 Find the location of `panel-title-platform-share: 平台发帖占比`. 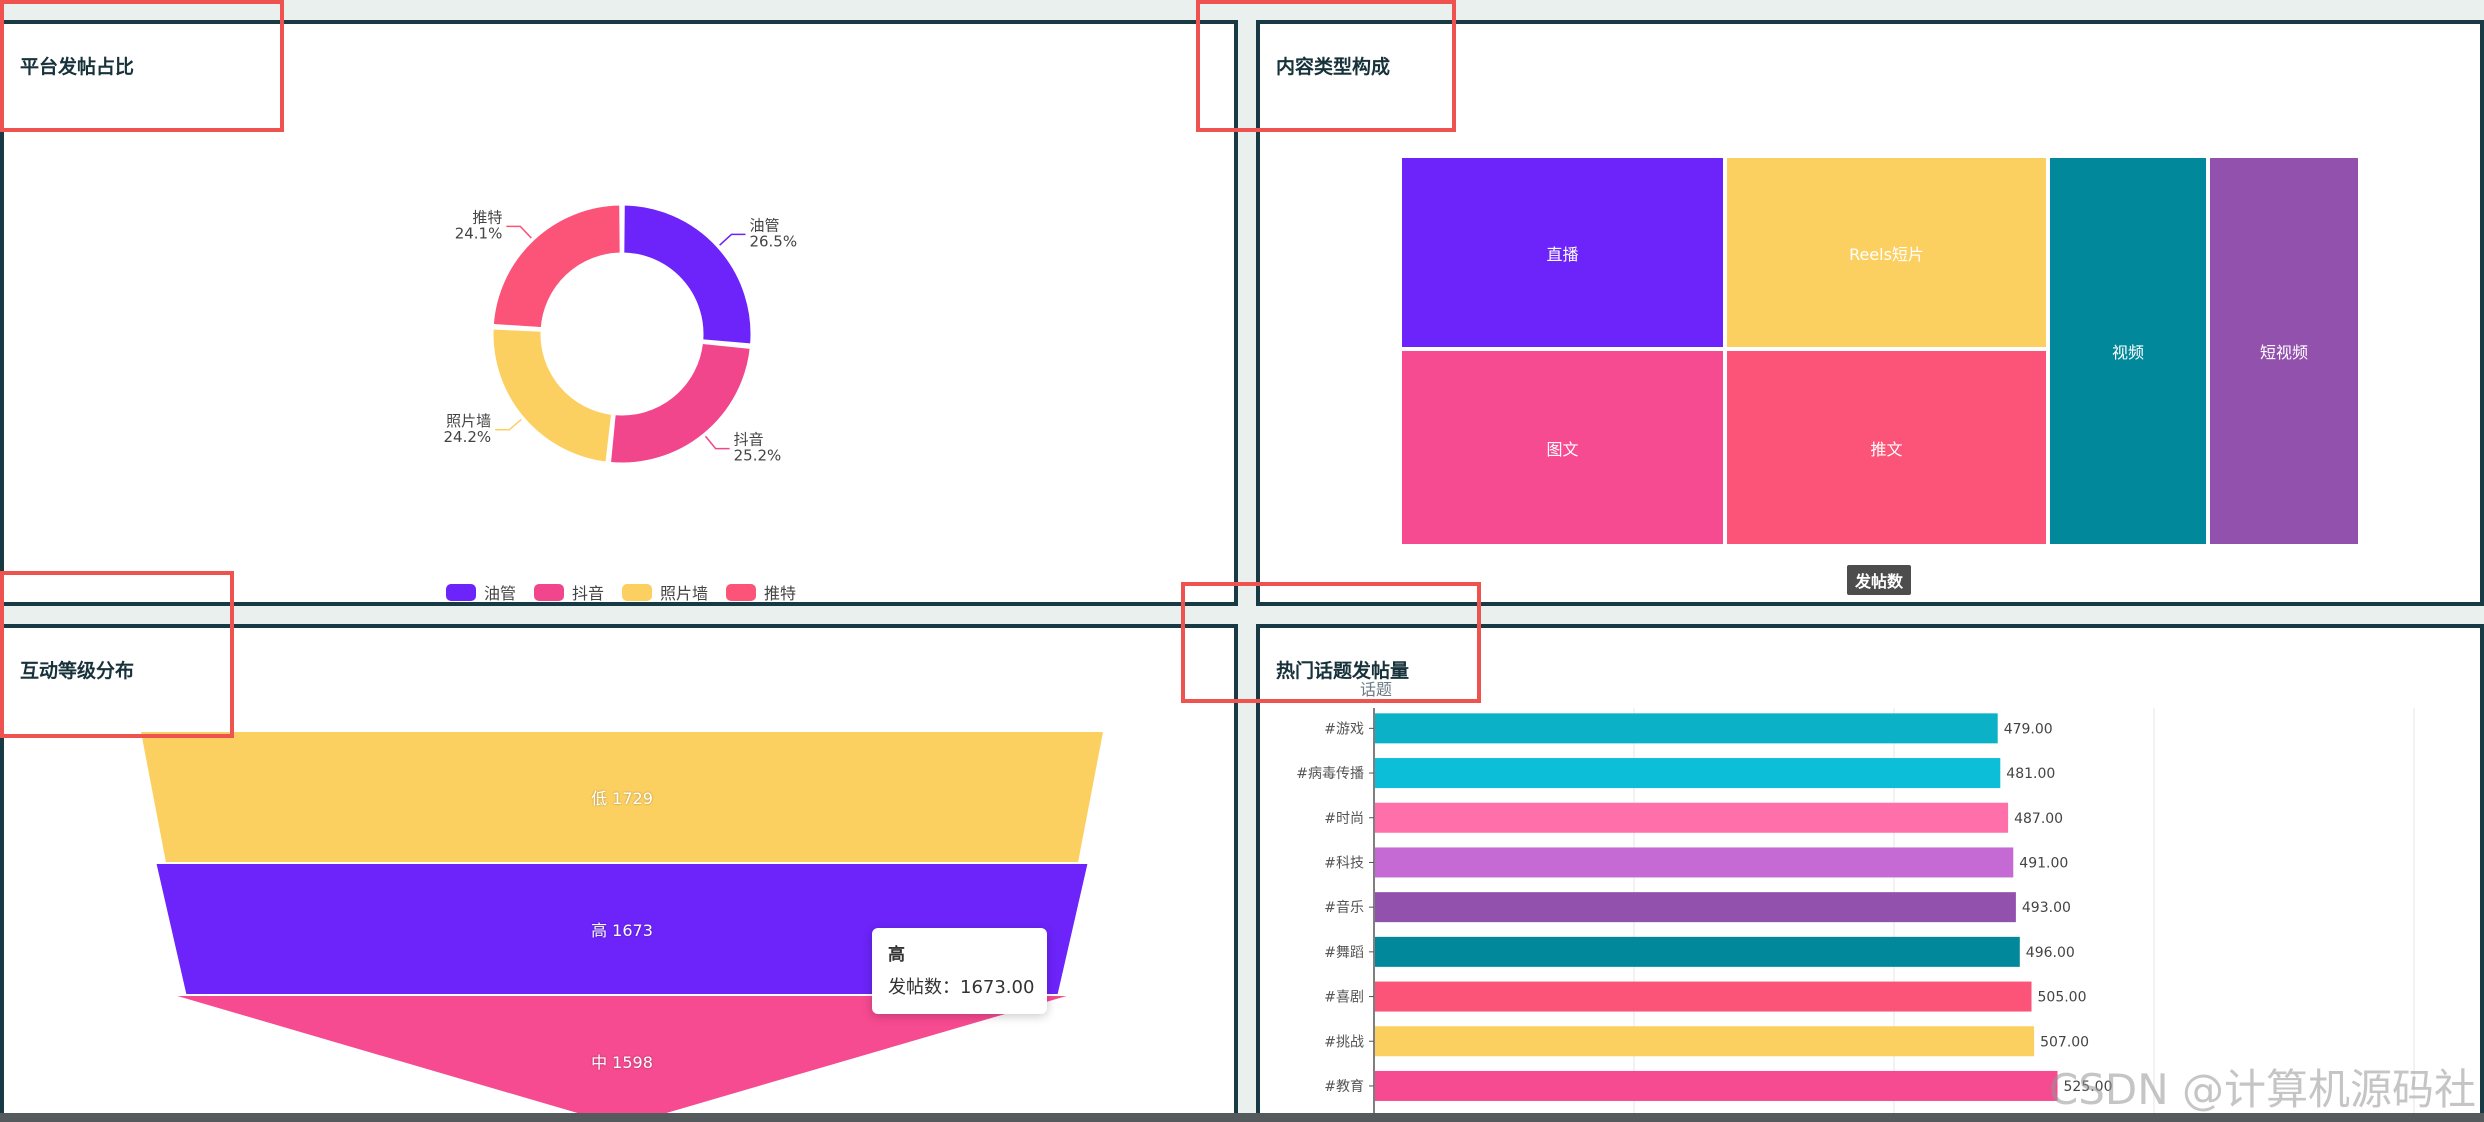

panel-title-platform-share: 平台发帖占比 is located at coordinates (77, 67).